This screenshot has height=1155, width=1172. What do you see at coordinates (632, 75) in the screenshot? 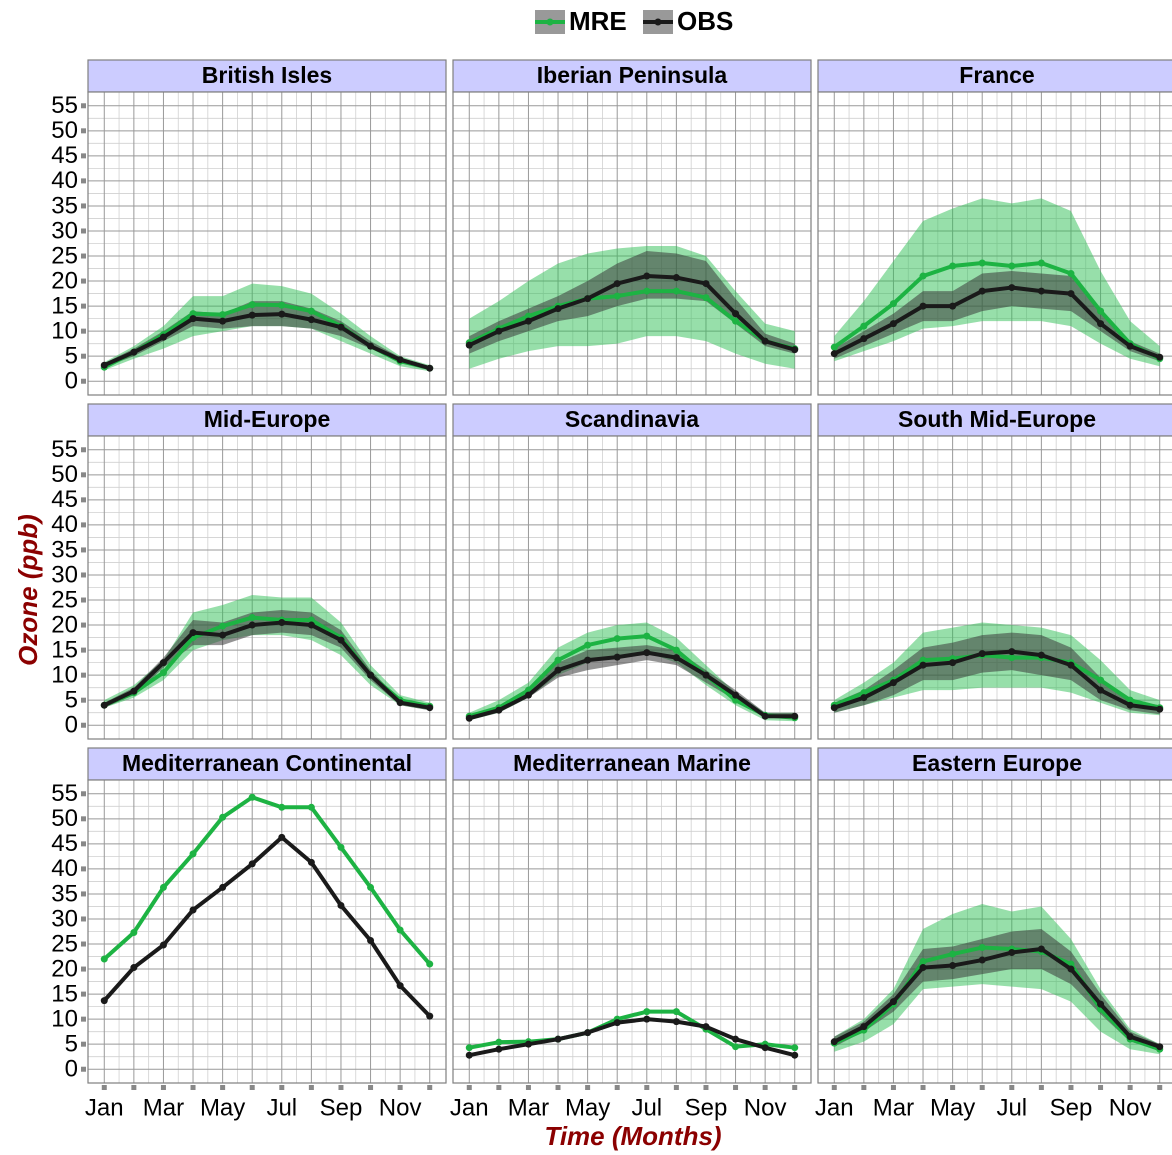
I see `facet-title: Iberian Peninsula` at bounding box center [632, 75].